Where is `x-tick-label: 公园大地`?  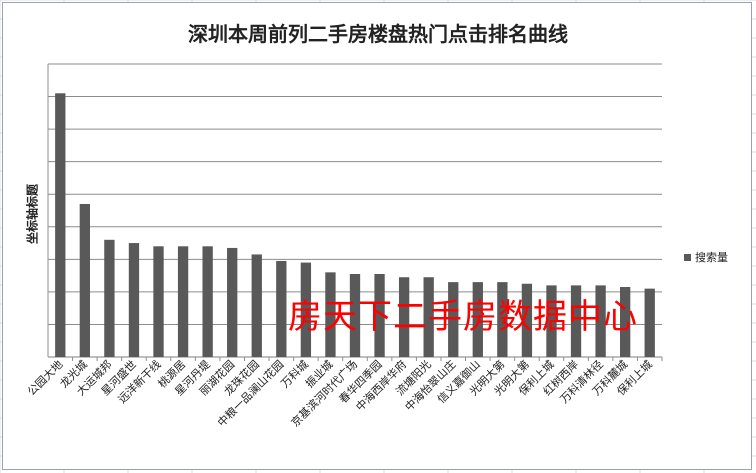 x-tick-label: 公园大地 is located at coordinates (44, 377).